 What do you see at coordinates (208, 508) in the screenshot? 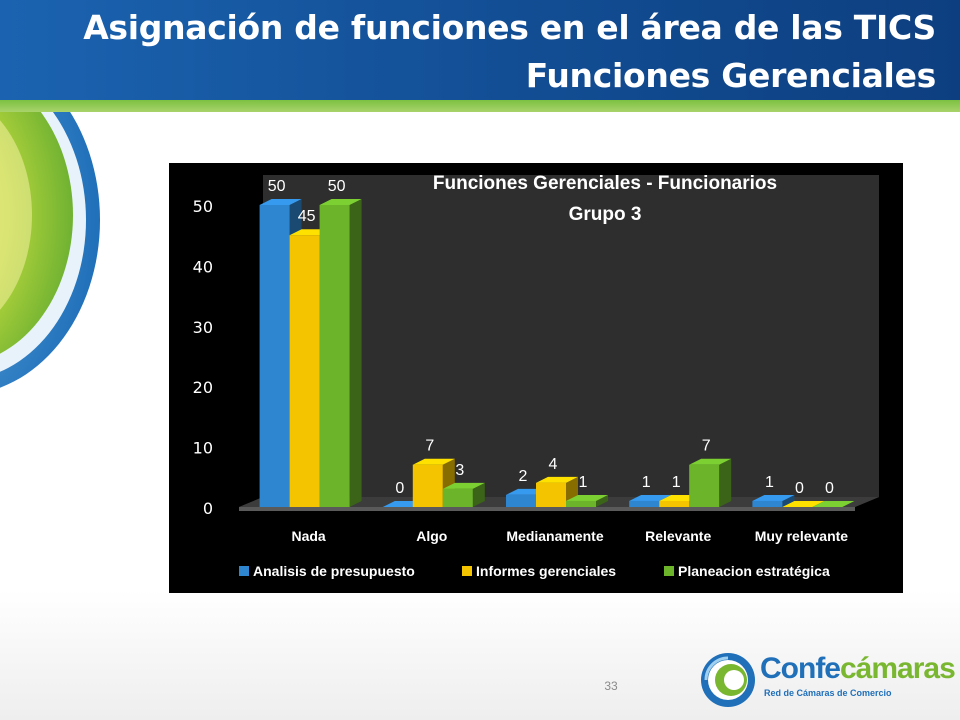
I see `y-tick-label: 0` at bounding box center [208, 508].